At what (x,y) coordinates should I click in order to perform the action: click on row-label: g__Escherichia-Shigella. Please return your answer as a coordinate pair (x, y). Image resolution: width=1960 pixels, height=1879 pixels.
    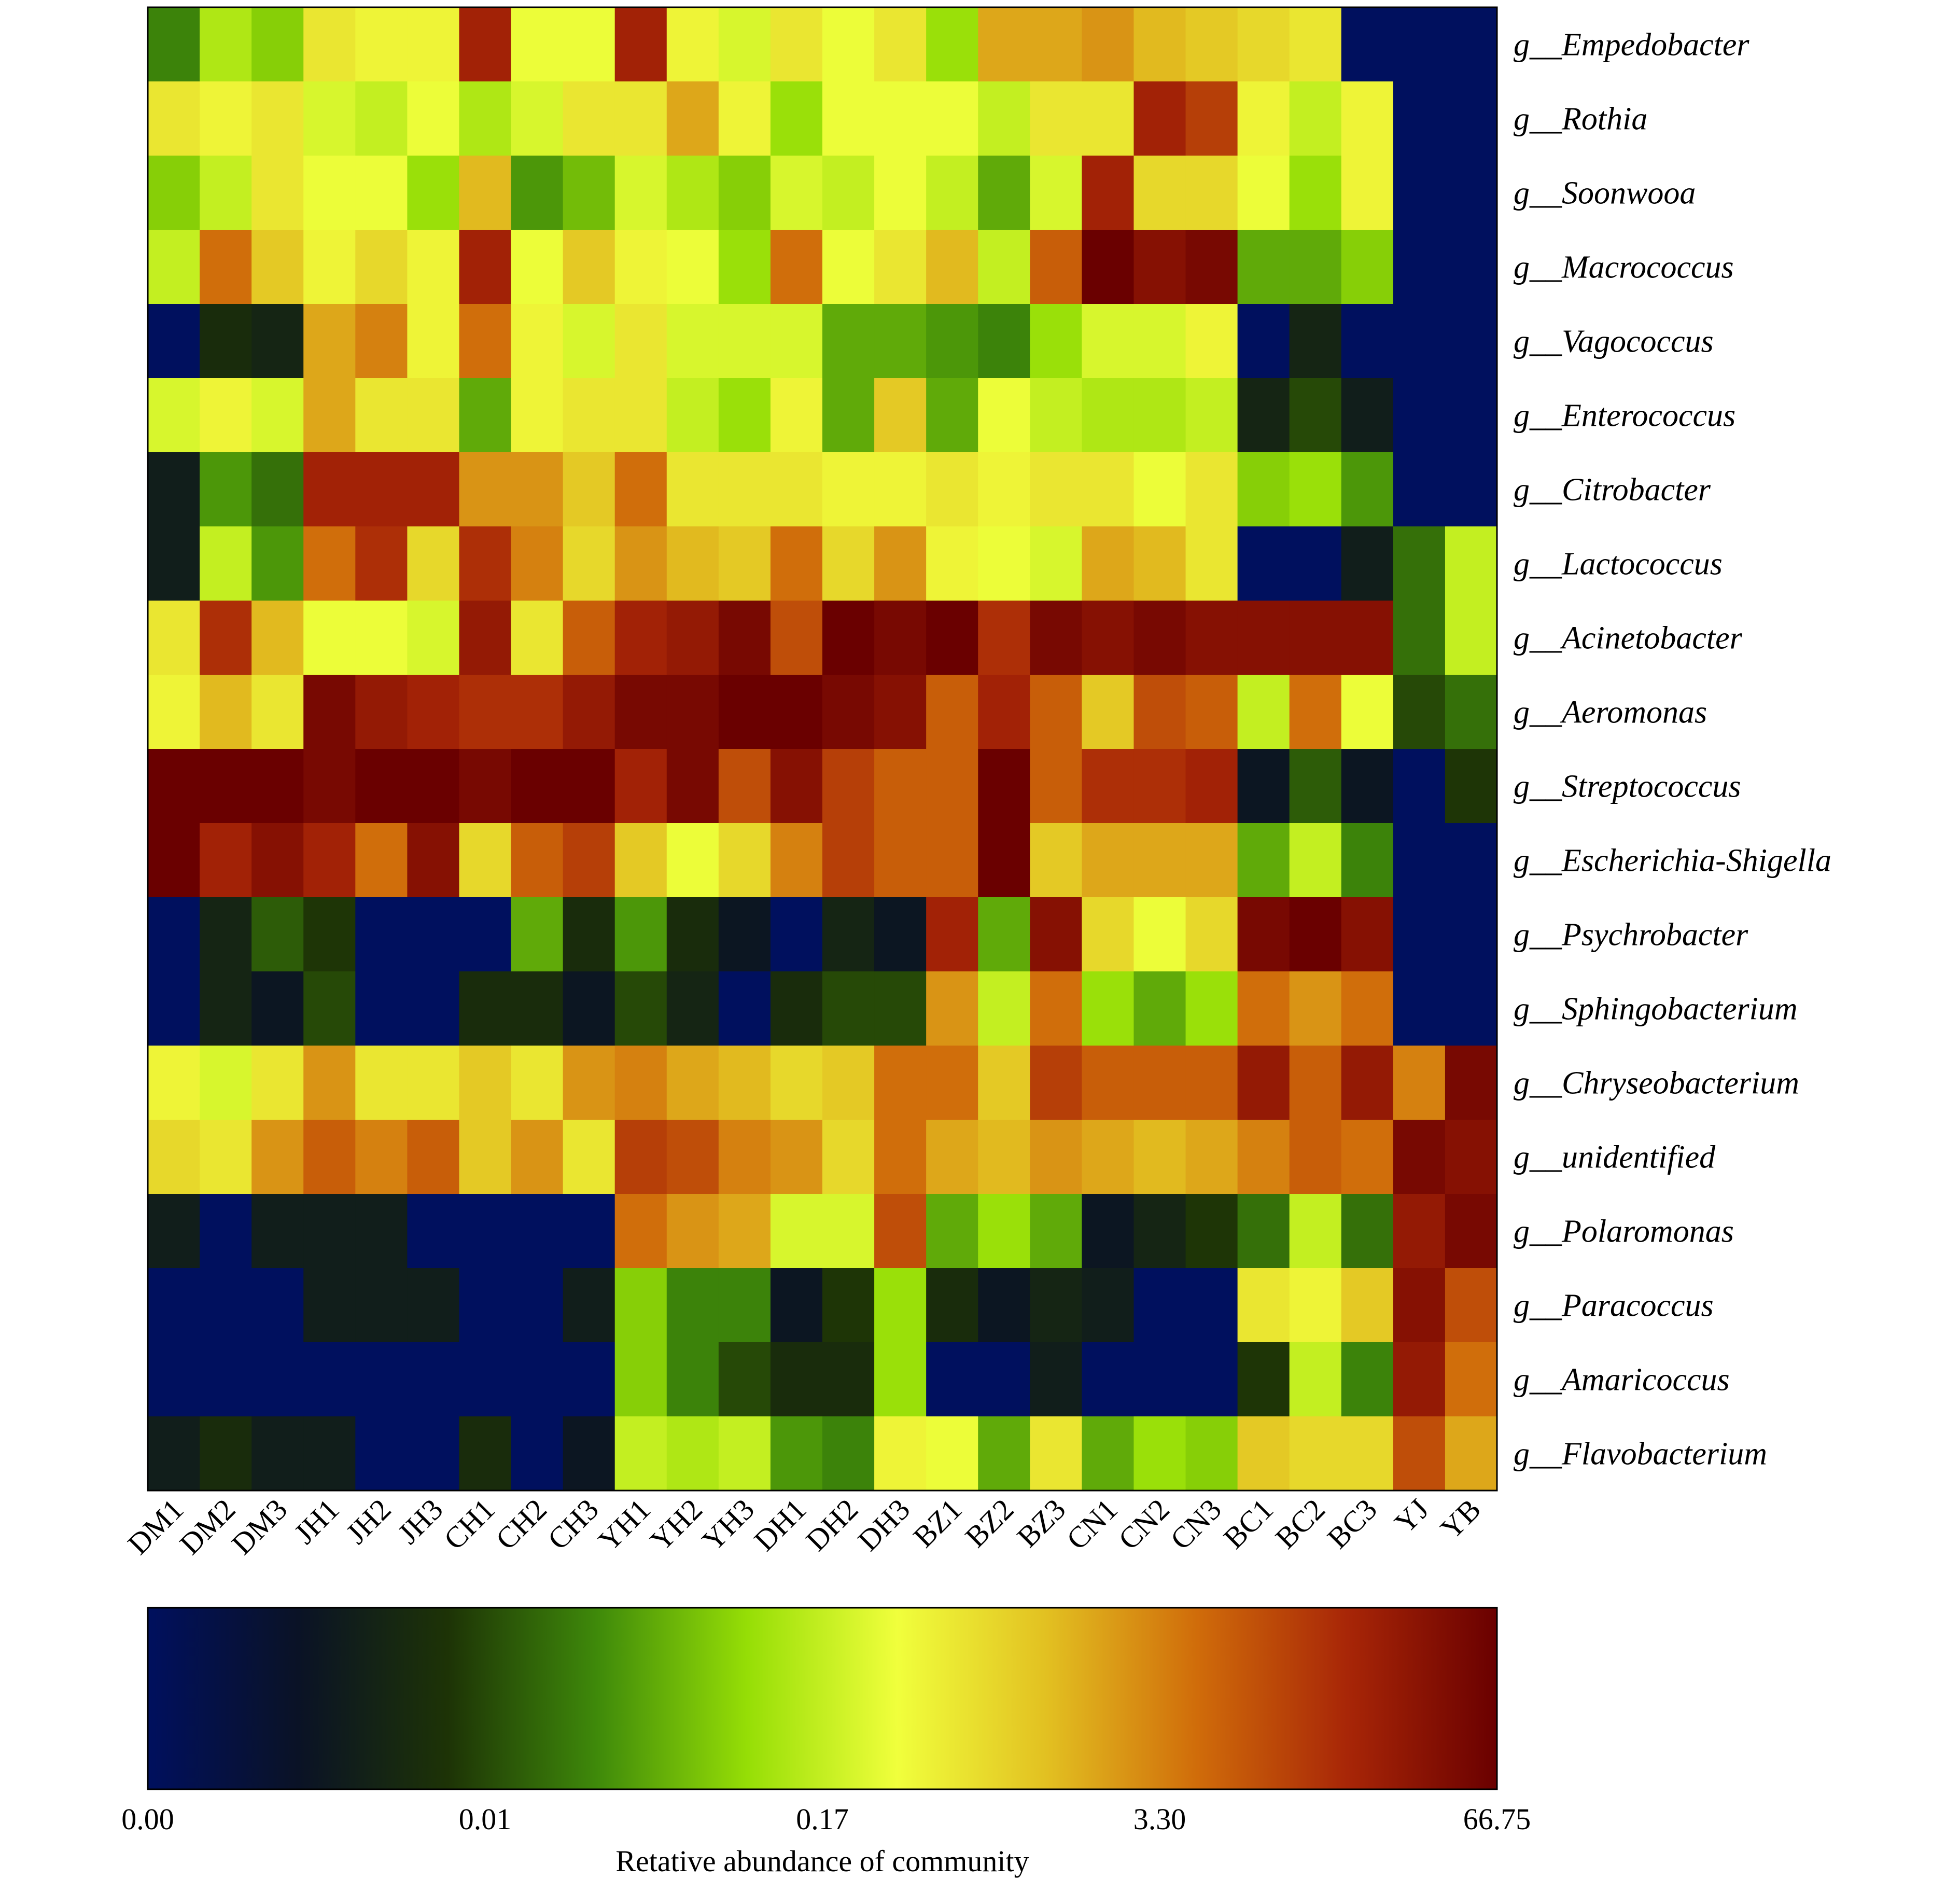
    Looking at the image, I should click on (1672, 861).